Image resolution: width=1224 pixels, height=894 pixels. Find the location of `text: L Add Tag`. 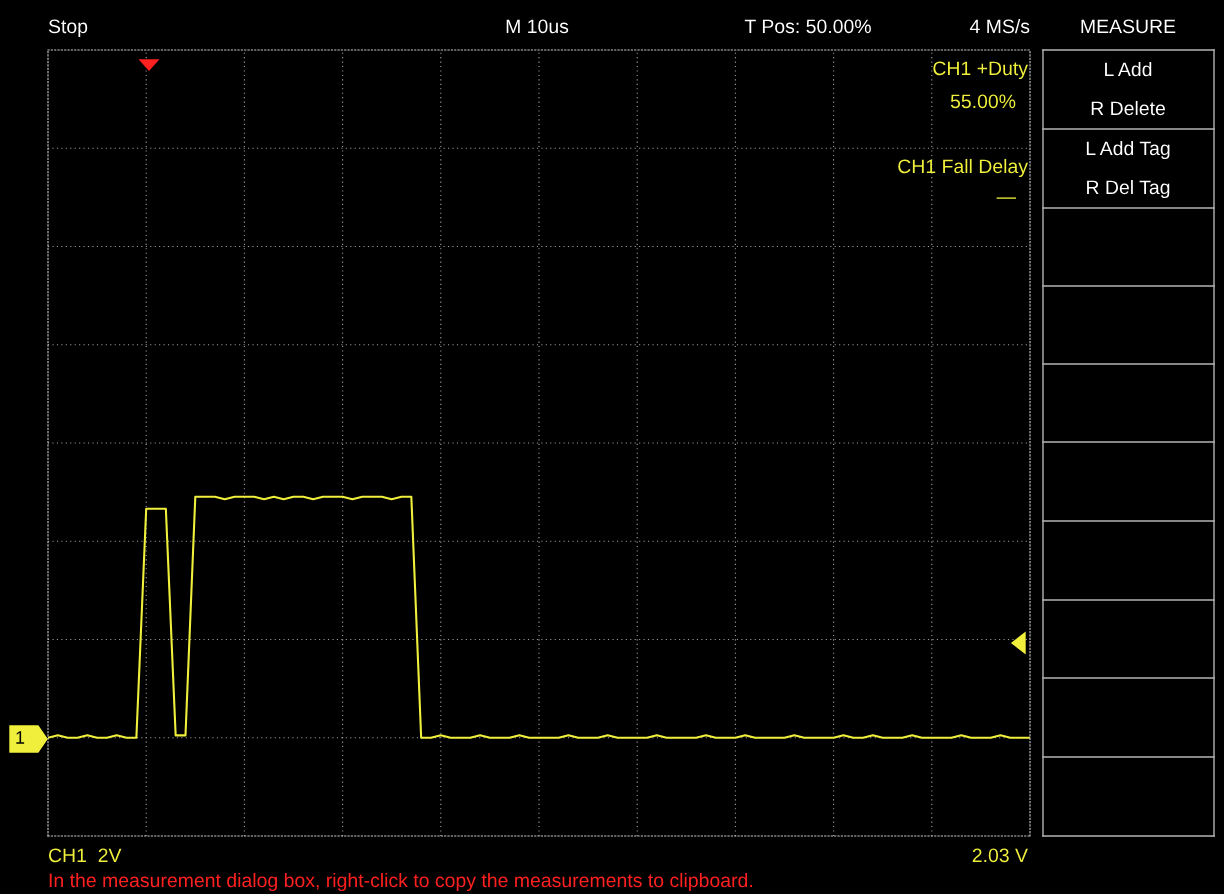

text: L Add Tag is located at coordinates (1128, 150).